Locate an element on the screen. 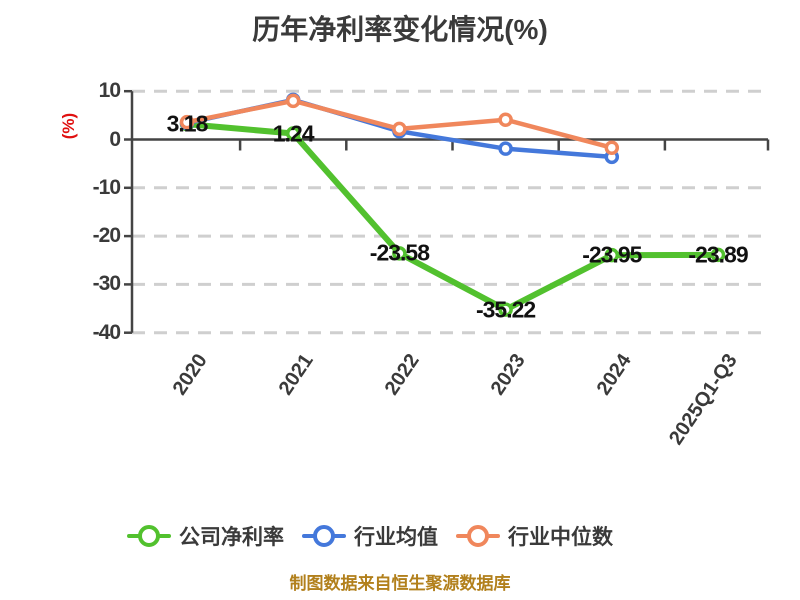  data-point-label: 3.18 is located at coordinates (187, 123).